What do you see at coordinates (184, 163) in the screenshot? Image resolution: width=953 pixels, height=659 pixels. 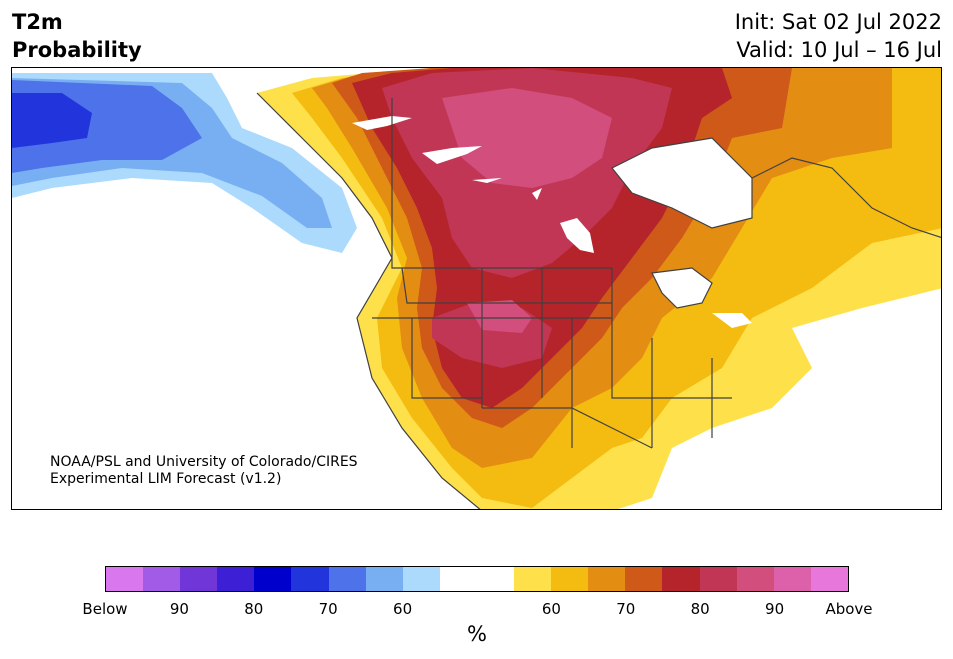 I see `alaska-below-normal` at bounding box center [184, 163].